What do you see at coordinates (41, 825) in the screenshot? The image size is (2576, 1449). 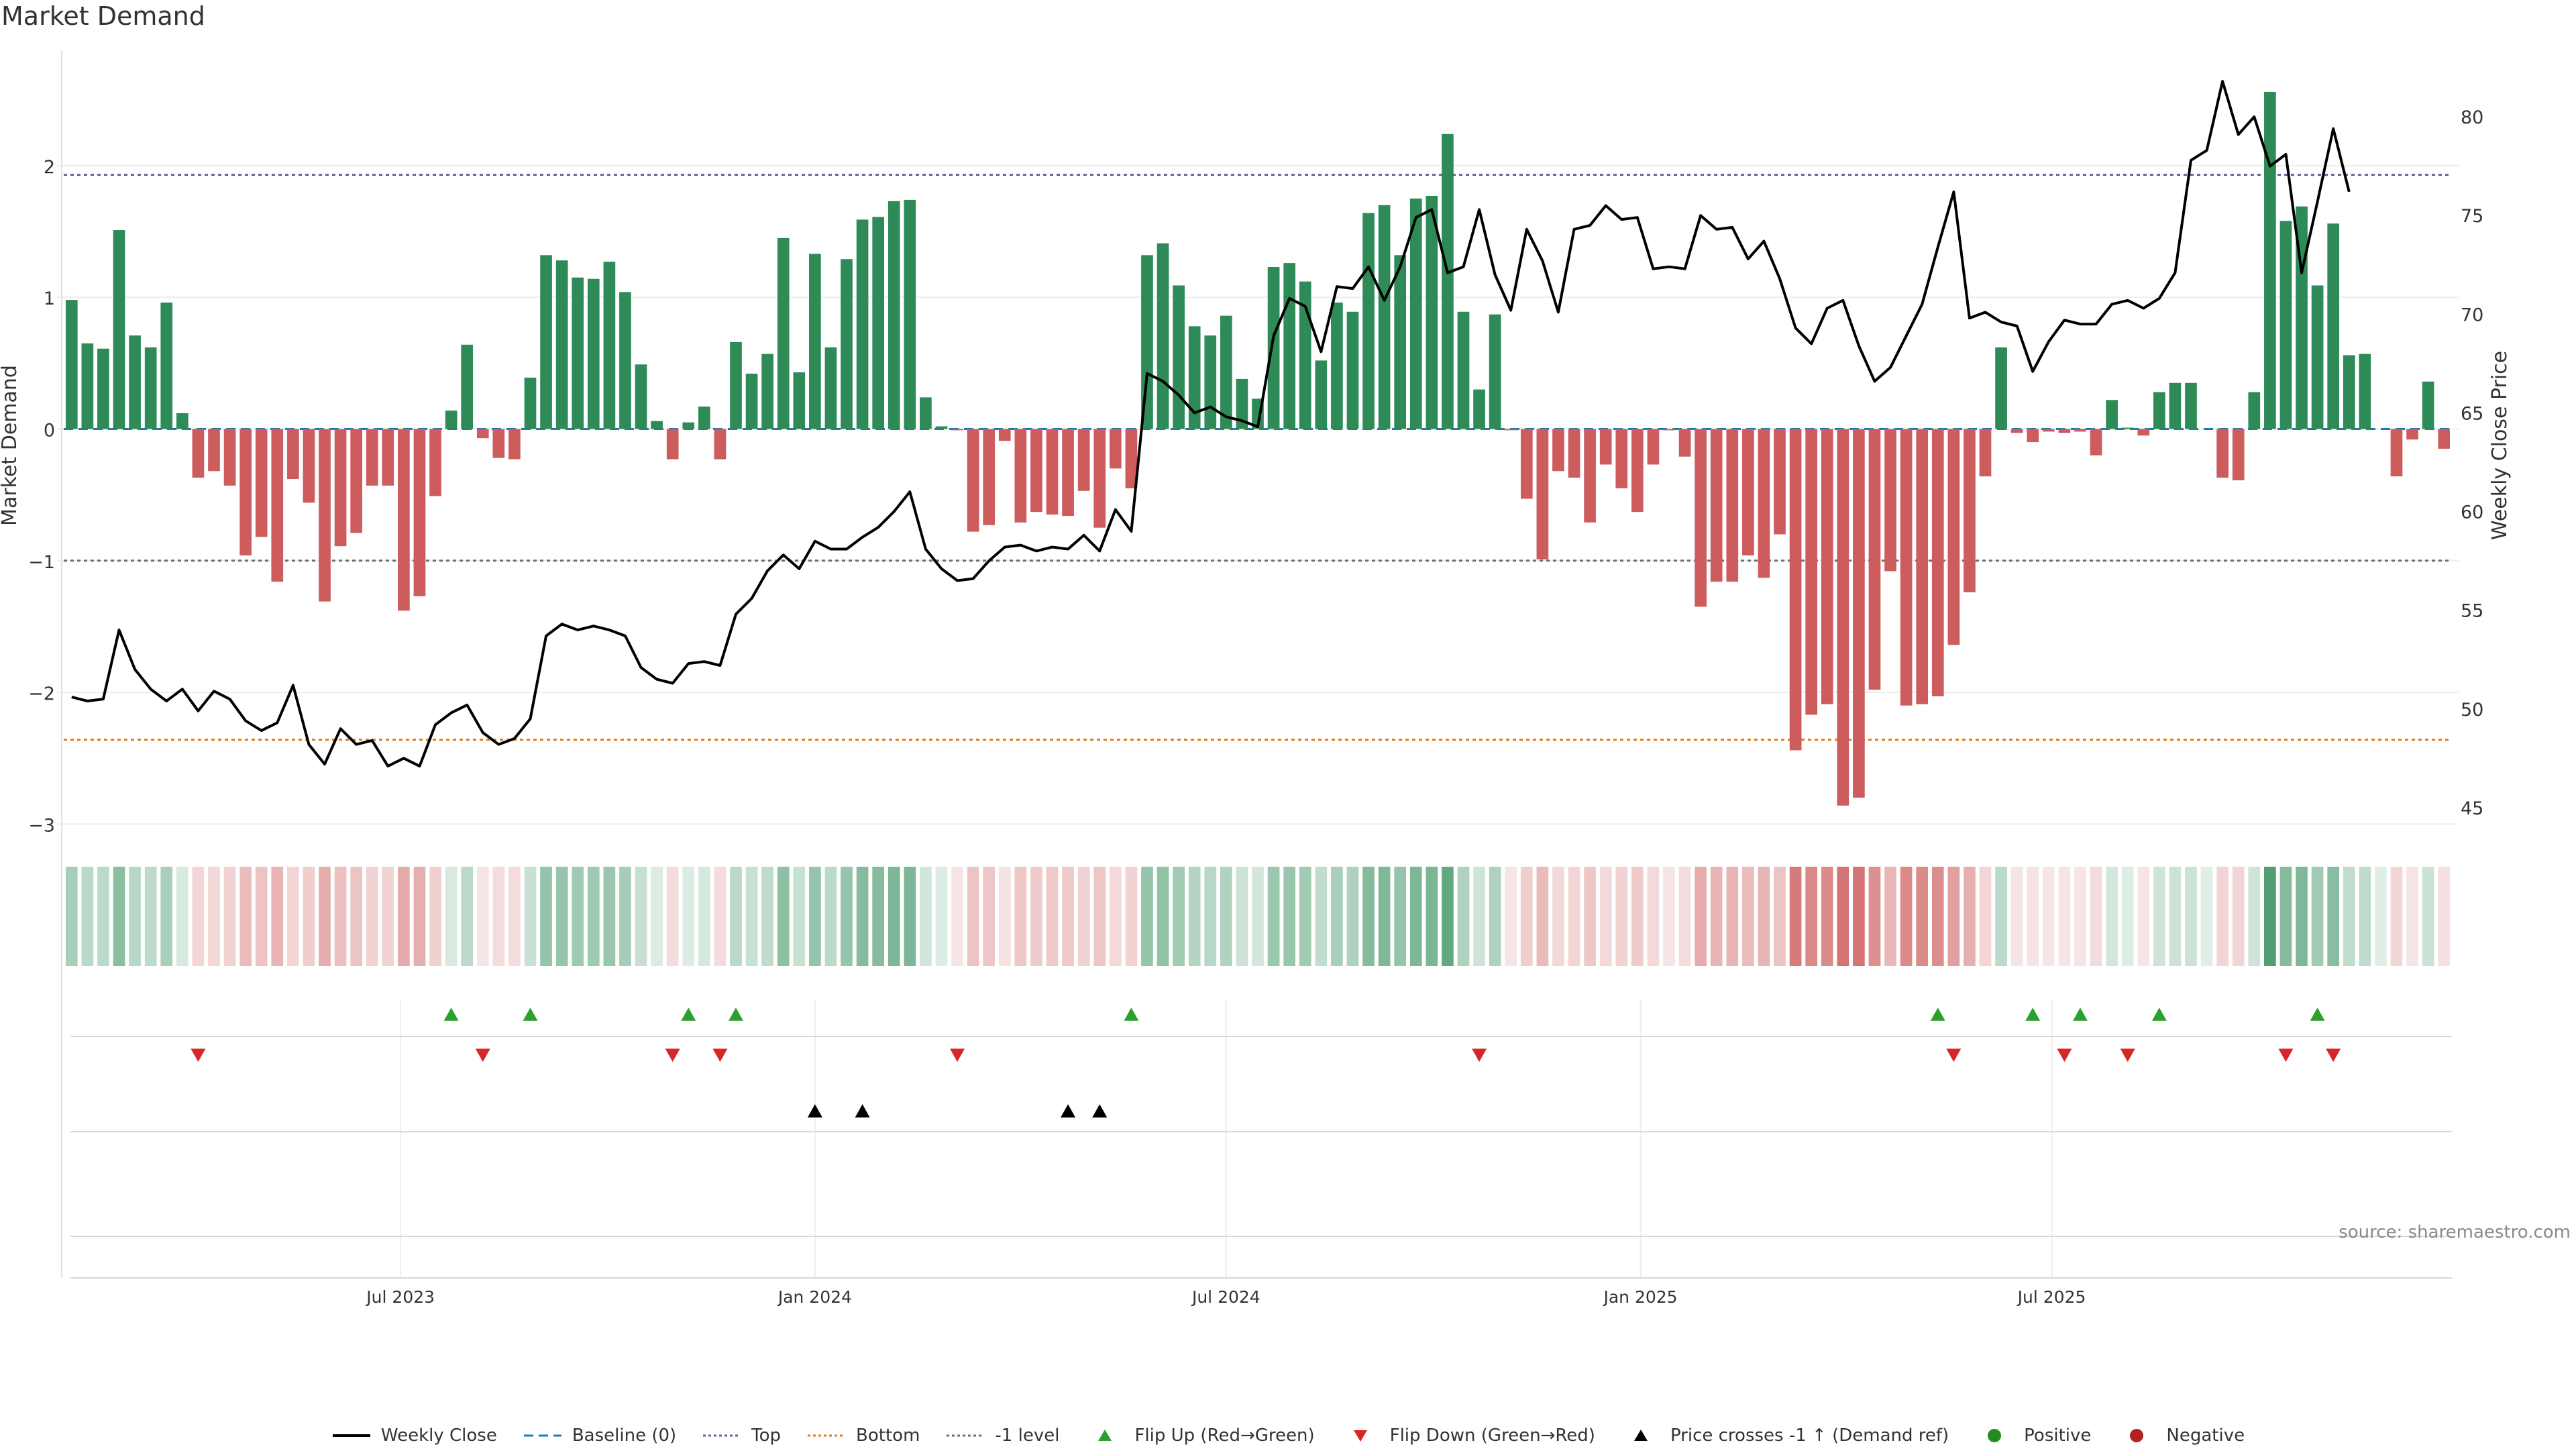 I see `y-left-tick-label: −3` at bounding box center [41, 825].